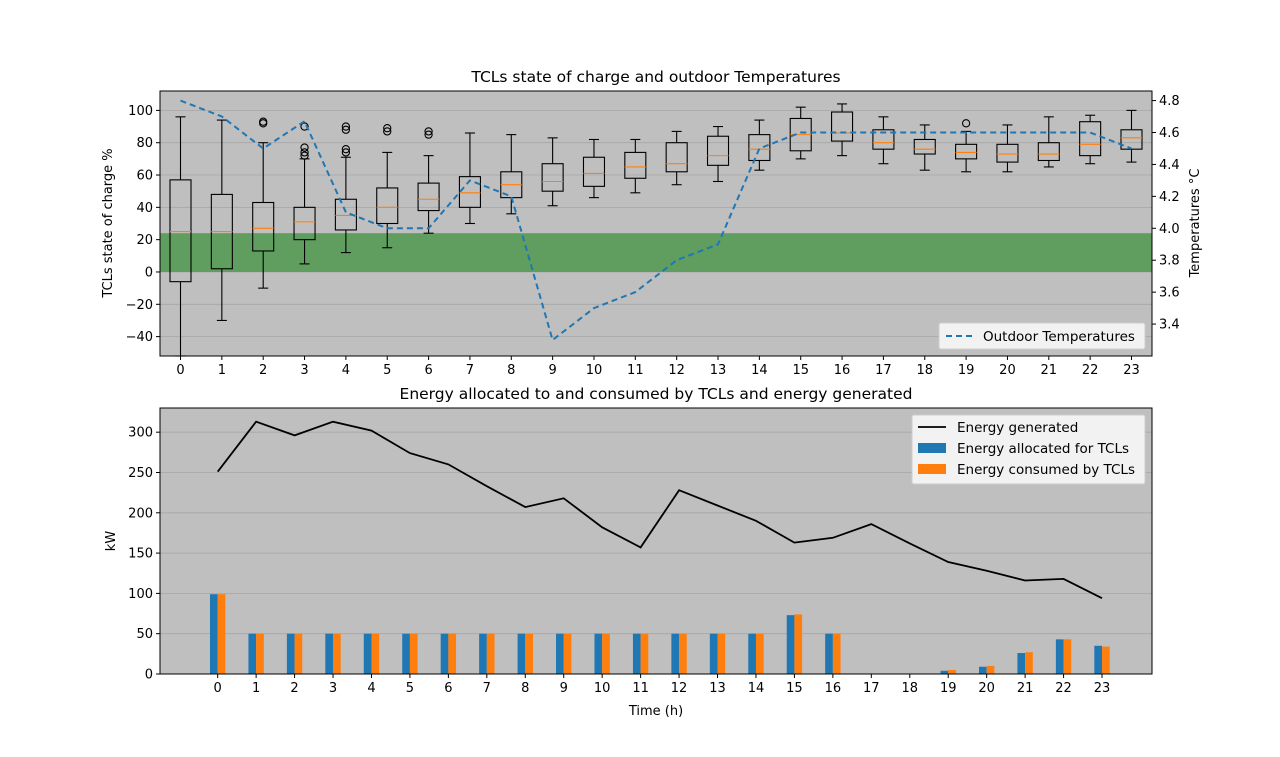 This screenshot has height=757, width=1280. I want to click on x-tick-label-top: 6, so click(428, 370).